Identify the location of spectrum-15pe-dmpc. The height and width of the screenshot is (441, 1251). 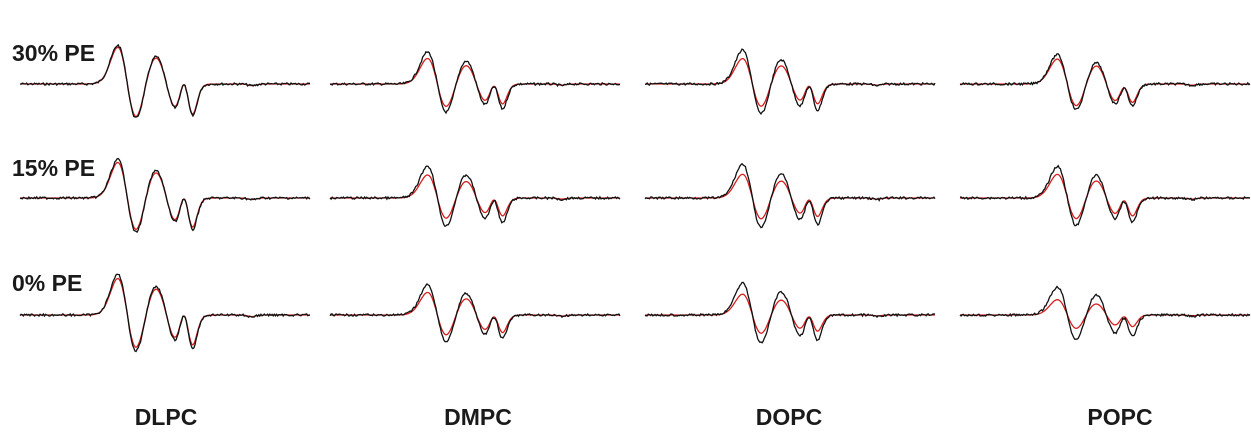
(475, 196).